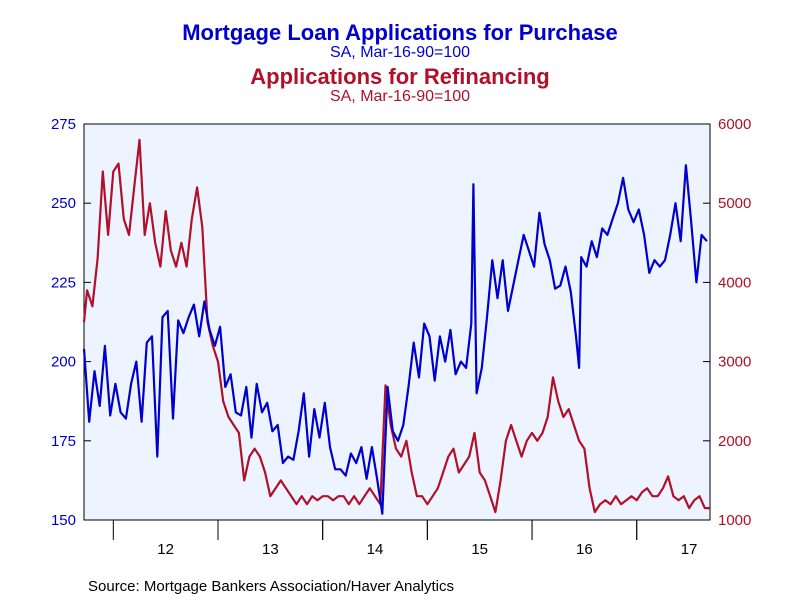 The height and width of the screenshot is (600, 800). I want to click on chart-subtitle-purchase: SA, Mar-16-90=100, so click(400, 52).